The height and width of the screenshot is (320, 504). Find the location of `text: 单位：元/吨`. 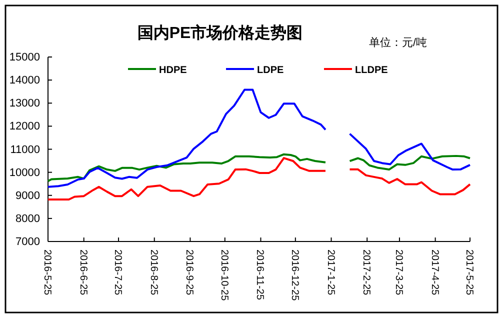

text: 单位：元/吨 is located at coordinates (398, 42).